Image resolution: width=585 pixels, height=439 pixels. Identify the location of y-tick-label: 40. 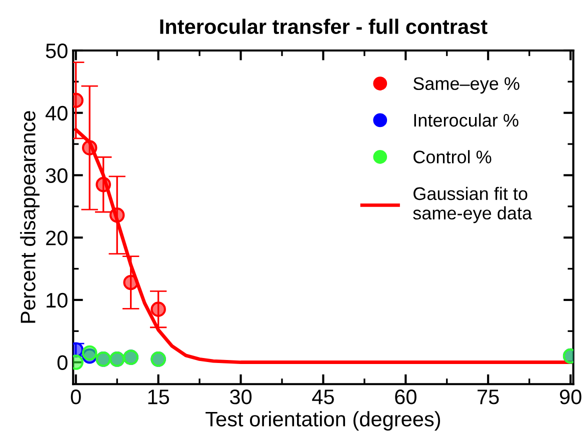
(57, 113).